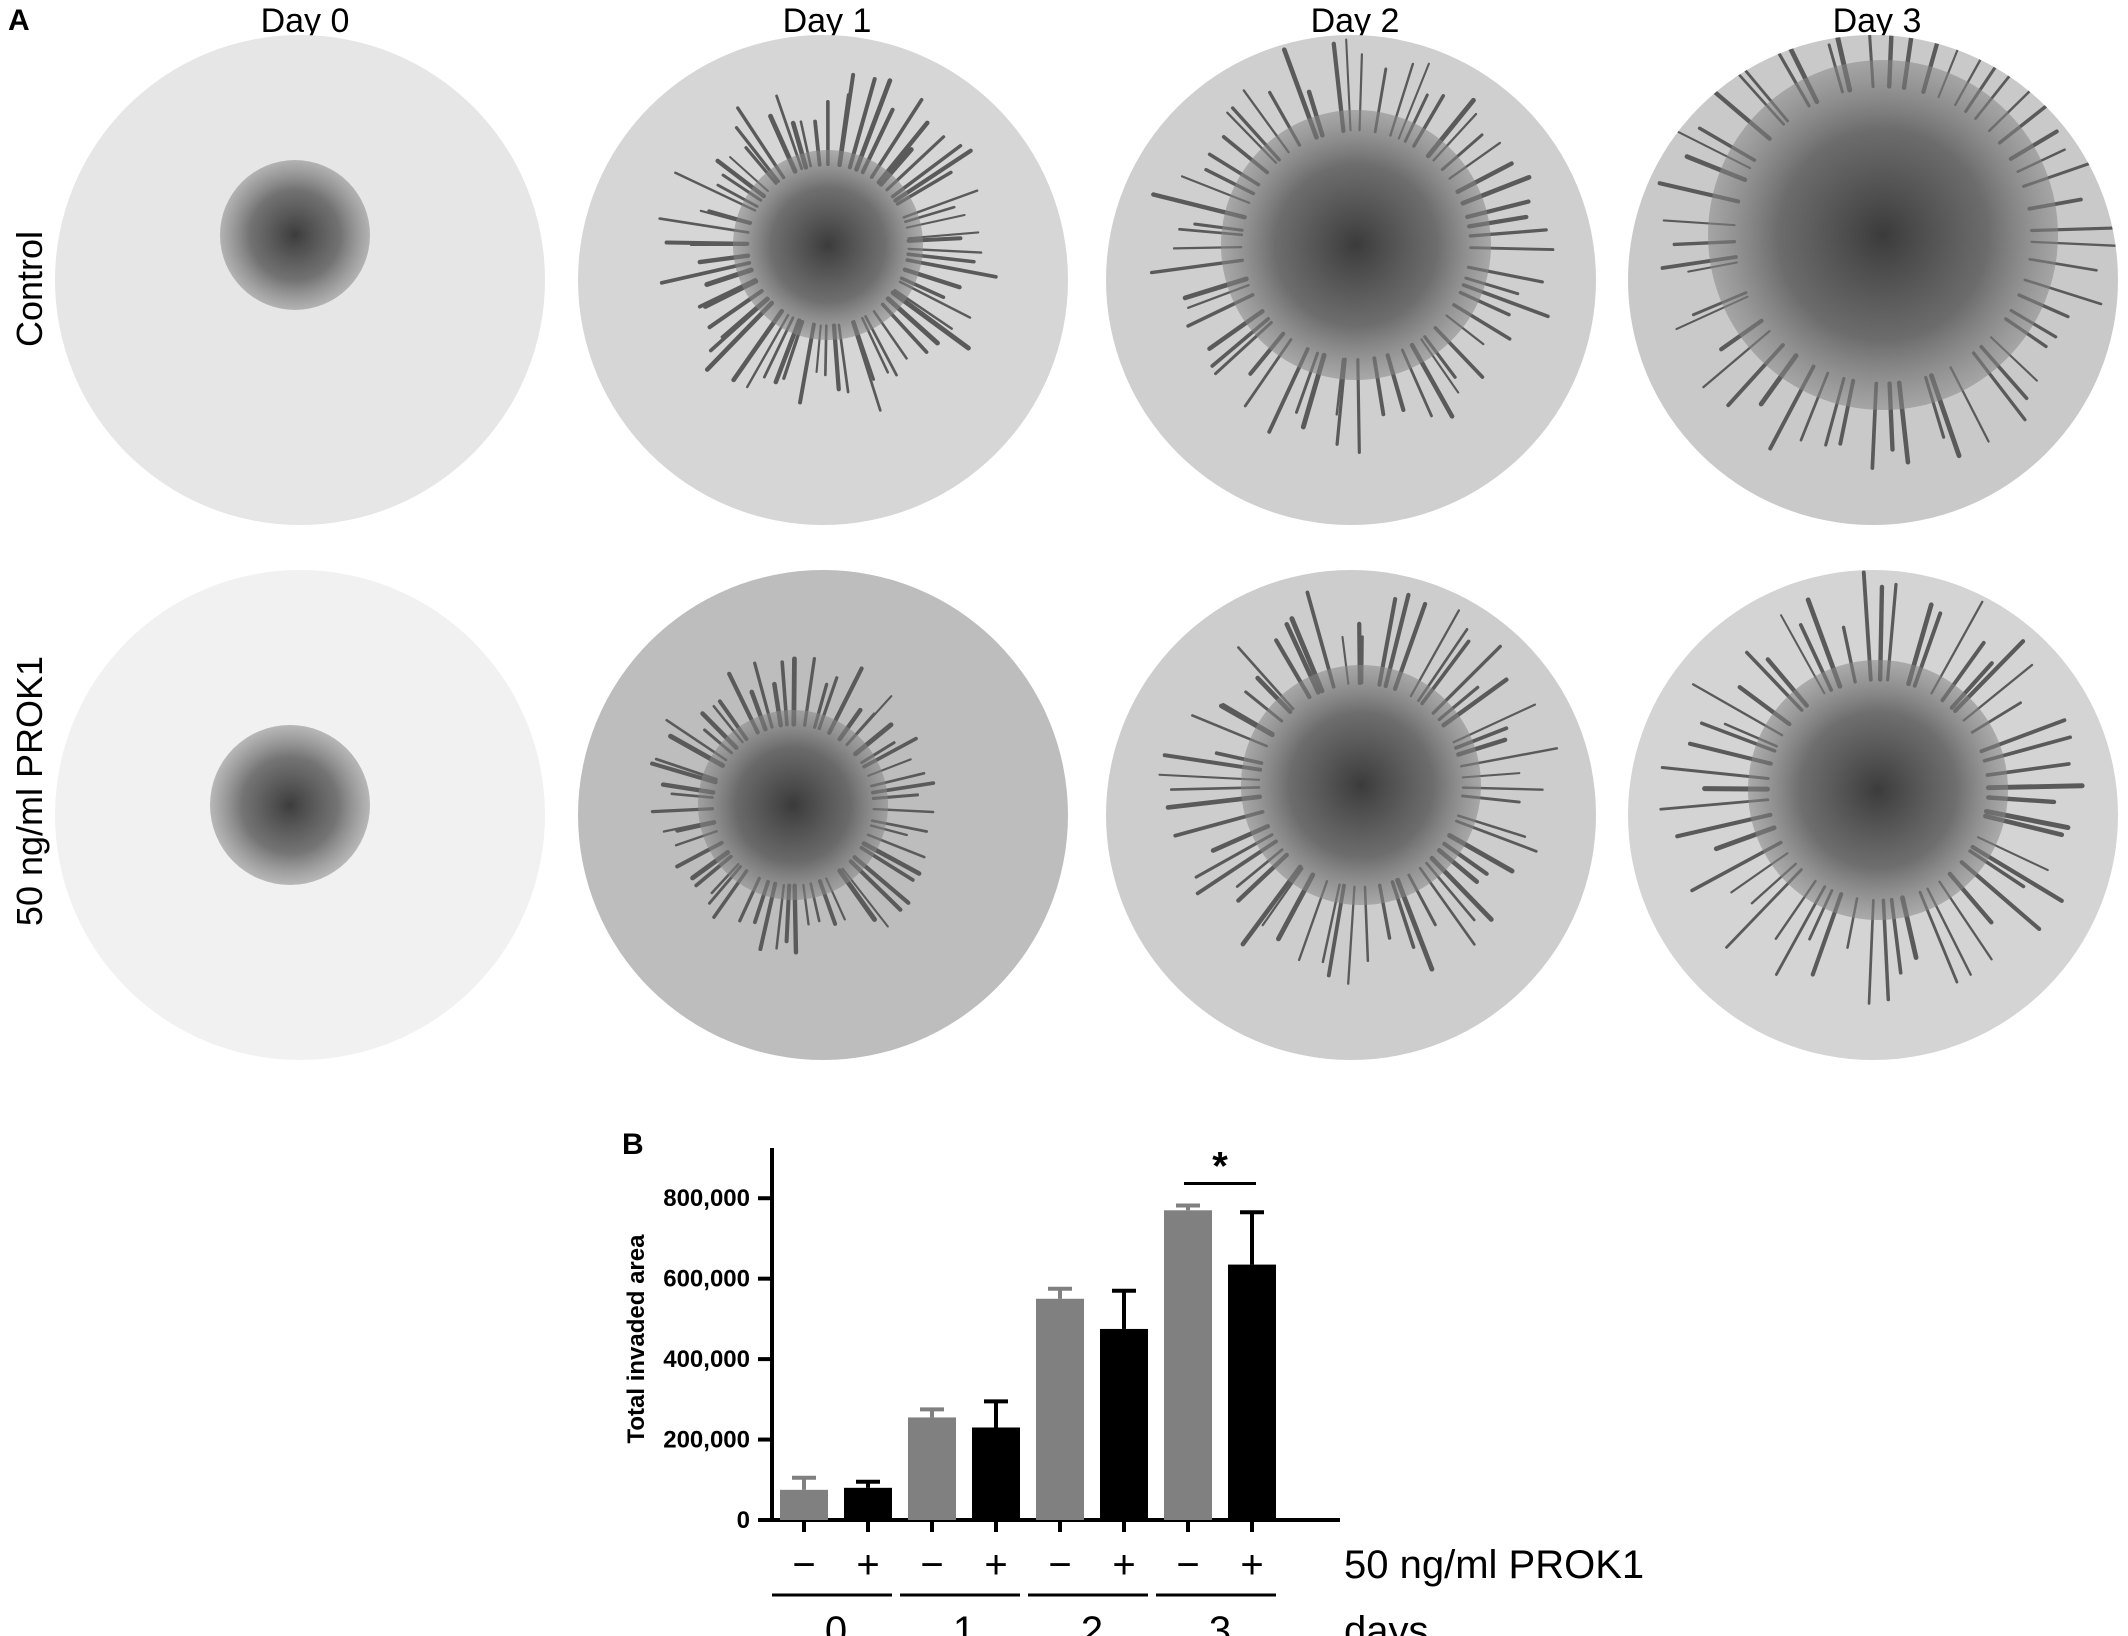 This screenshot has height=1636, width=2128. I want to click on day-category-label: 0, so click(836, 1622).